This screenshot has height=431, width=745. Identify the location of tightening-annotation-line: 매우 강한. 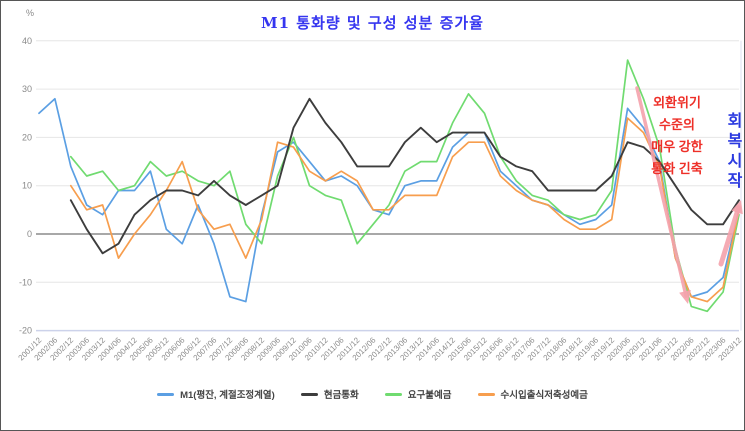
(677, 146).